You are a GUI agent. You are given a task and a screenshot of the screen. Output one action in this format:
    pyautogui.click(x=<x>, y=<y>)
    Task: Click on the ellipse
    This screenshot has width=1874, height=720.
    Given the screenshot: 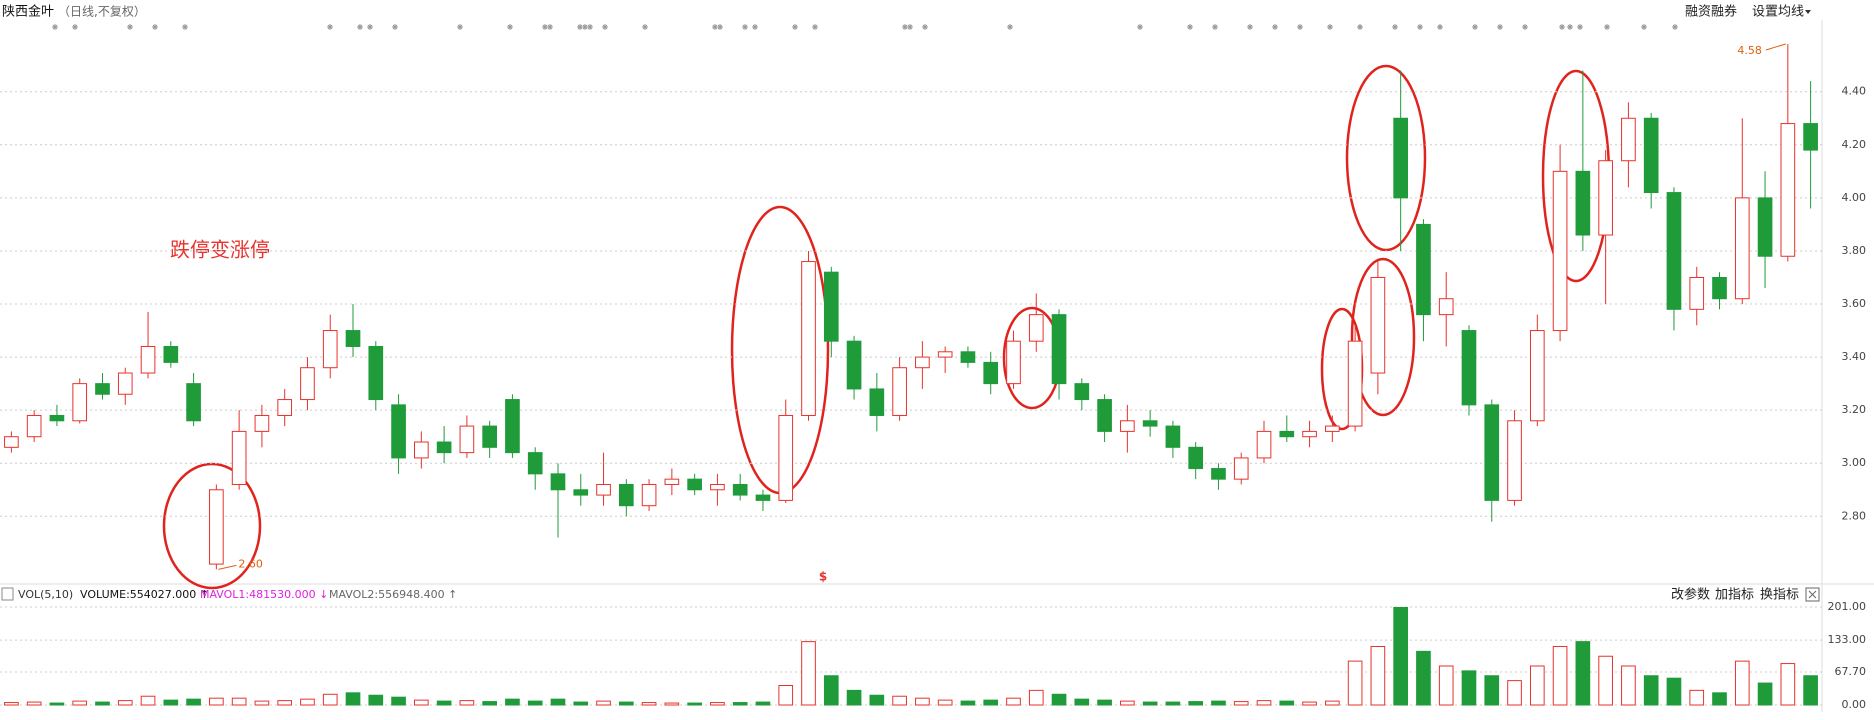 What is the action you would take?
    pyautogui.click(x=1383, y=337)
    